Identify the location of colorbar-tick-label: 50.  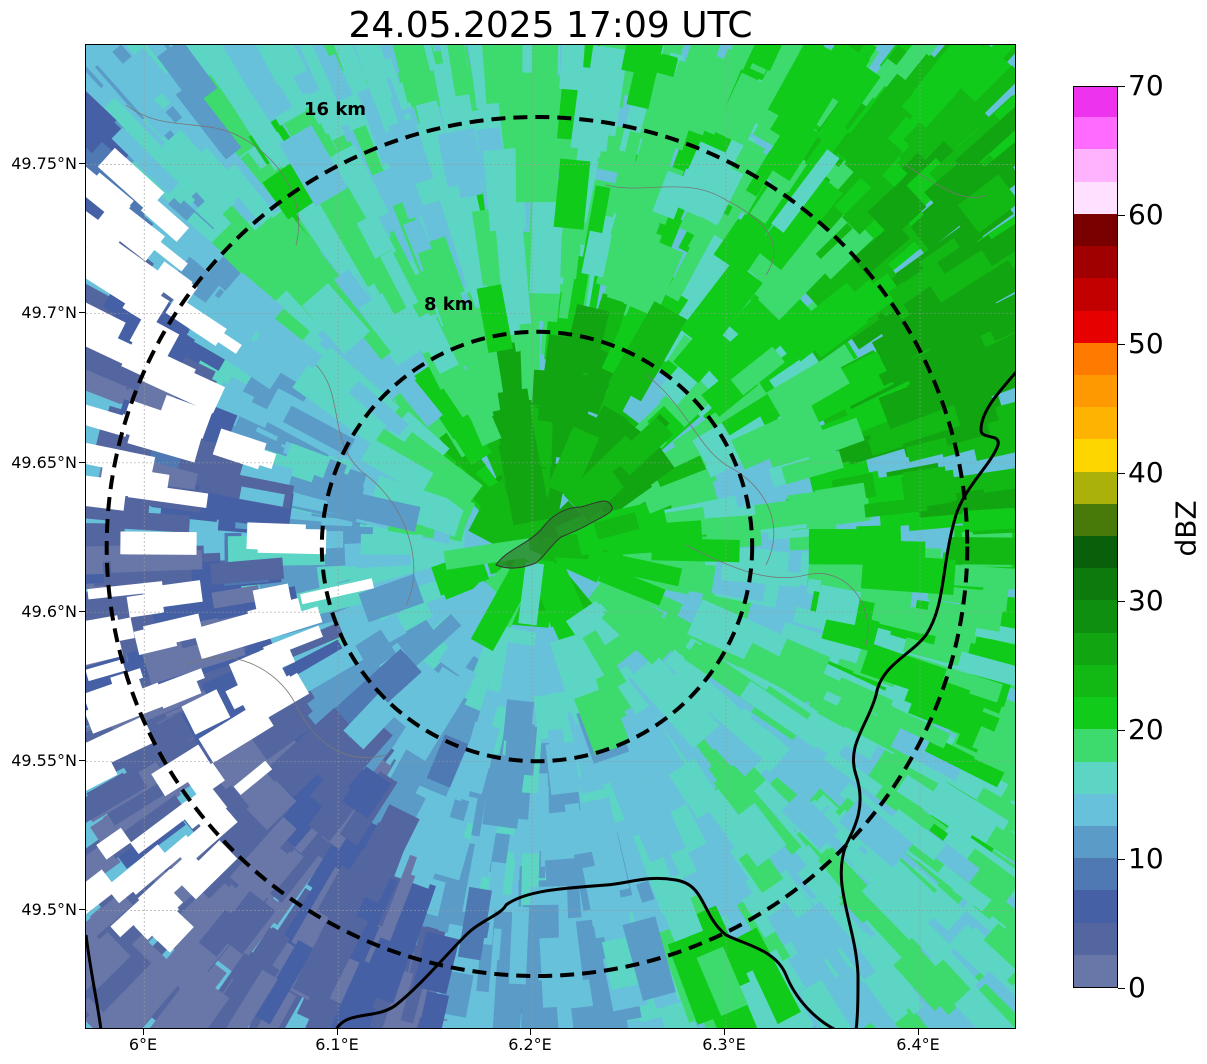
(1146, 343).